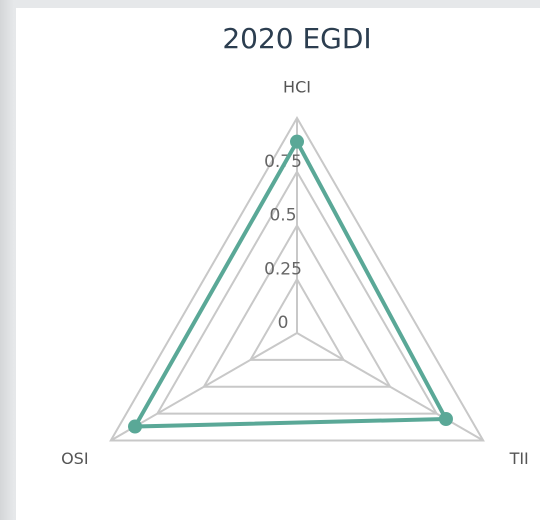 The width and height of the screenshot is (540, 520). I want to click on y-tick-label: 0, so click(283, 323).